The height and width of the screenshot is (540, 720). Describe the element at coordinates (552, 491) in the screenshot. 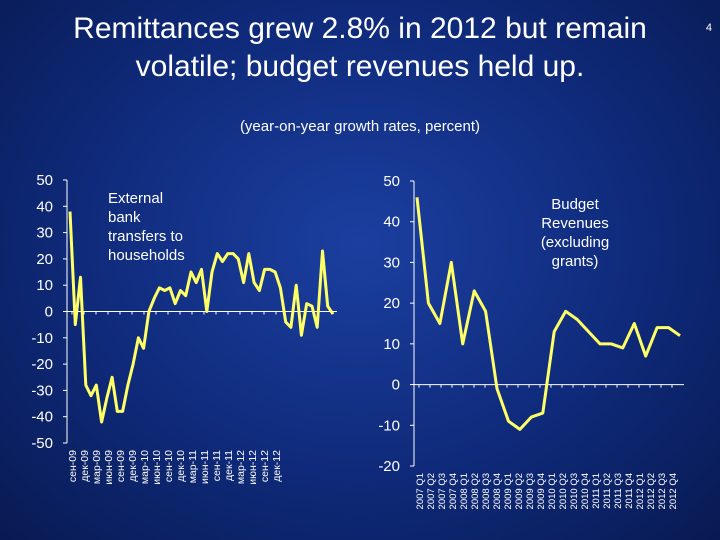

I see `x-tick-label: 2010 Q1` at that location.